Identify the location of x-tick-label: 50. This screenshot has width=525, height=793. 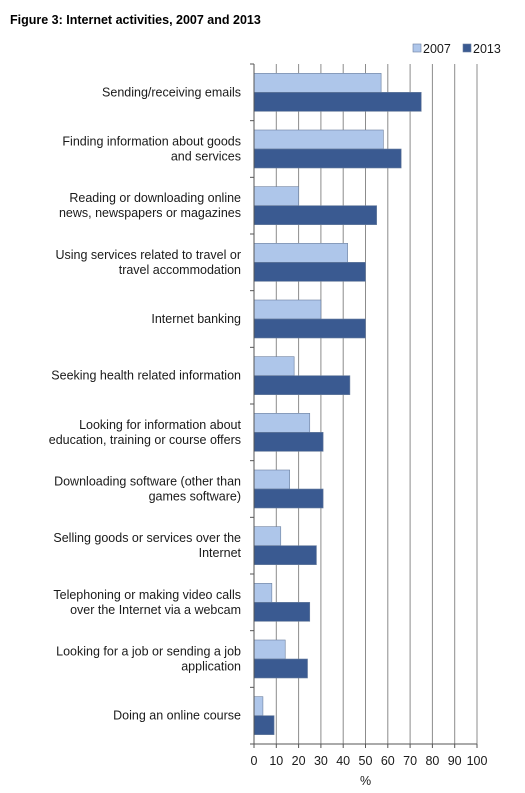
(366, 761).